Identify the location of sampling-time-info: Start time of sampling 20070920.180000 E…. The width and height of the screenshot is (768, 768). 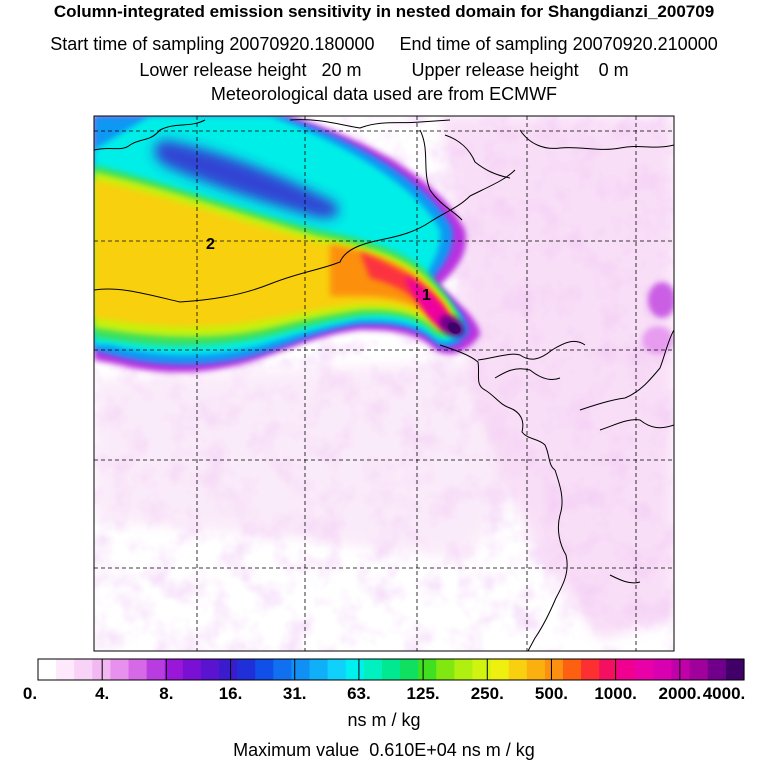
(384, 44).